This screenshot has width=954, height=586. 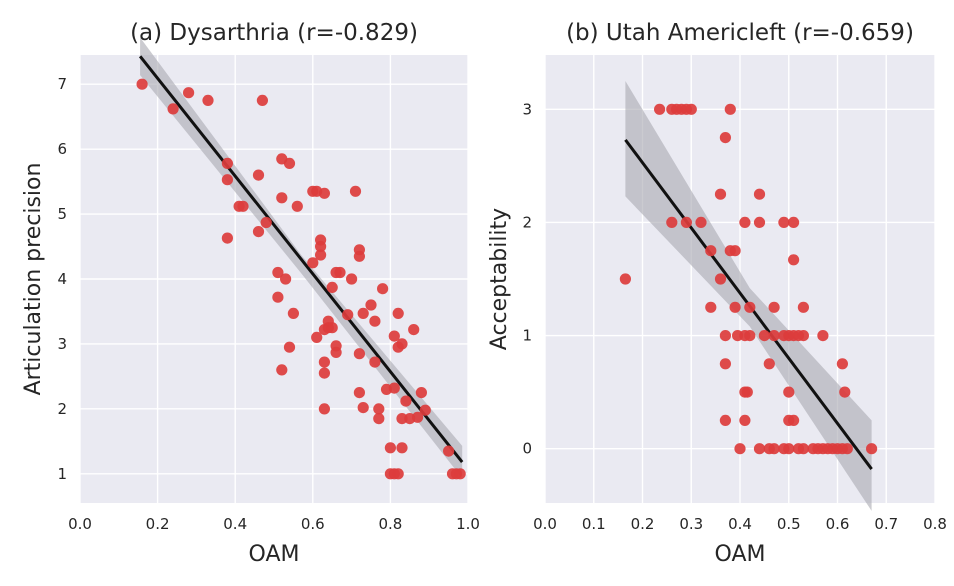 I want to click on y-tick-label: 5, so click(x=62, y=214).